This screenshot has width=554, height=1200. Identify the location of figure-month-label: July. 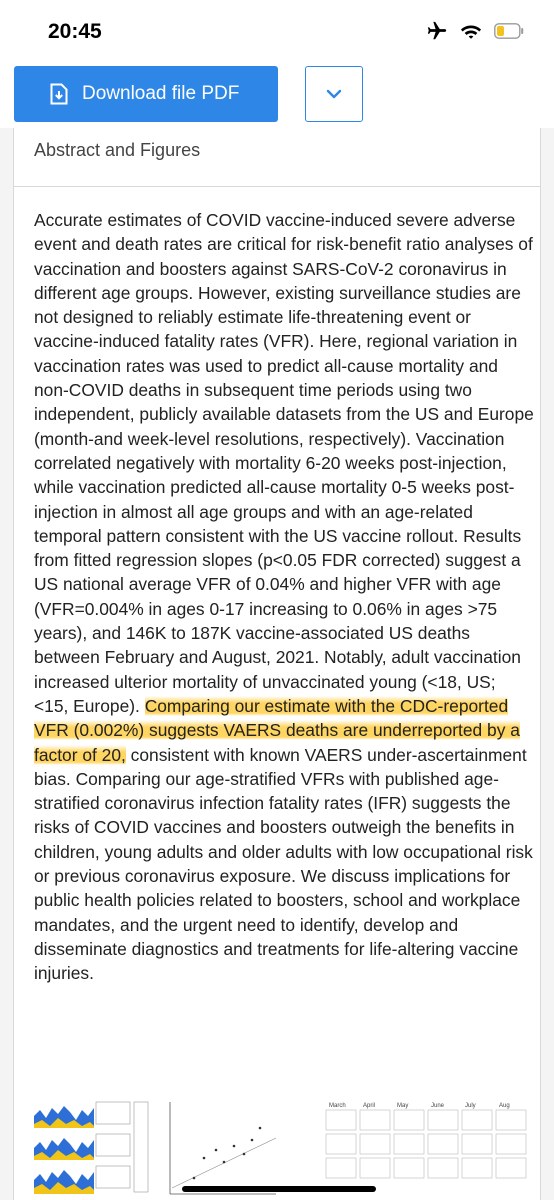
(470, 1106).